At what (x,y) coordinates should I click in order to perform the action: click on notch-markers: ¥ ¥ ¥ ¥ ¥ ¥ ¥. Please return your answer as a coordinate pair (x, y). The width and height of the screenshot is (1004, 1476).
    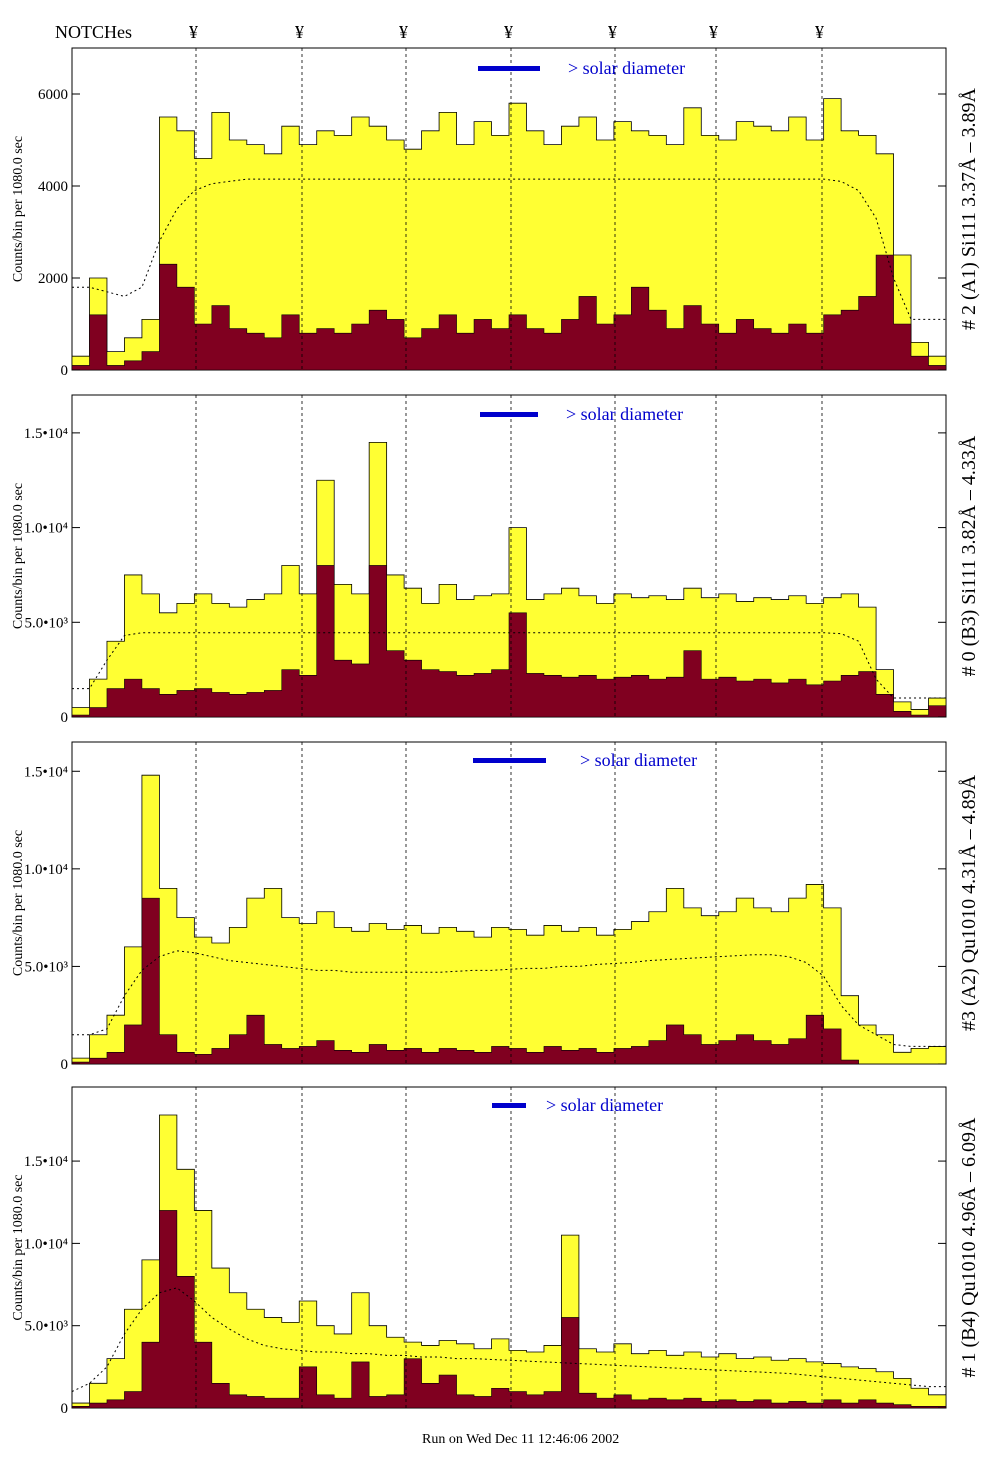
    Looking at the image, I should click on (506, 32).